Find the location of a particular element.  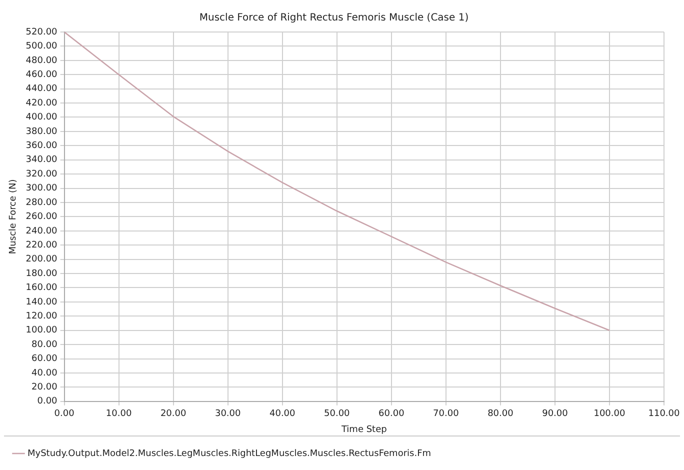

y-tick-label: 300.00 is located at coordinates (42, 189).